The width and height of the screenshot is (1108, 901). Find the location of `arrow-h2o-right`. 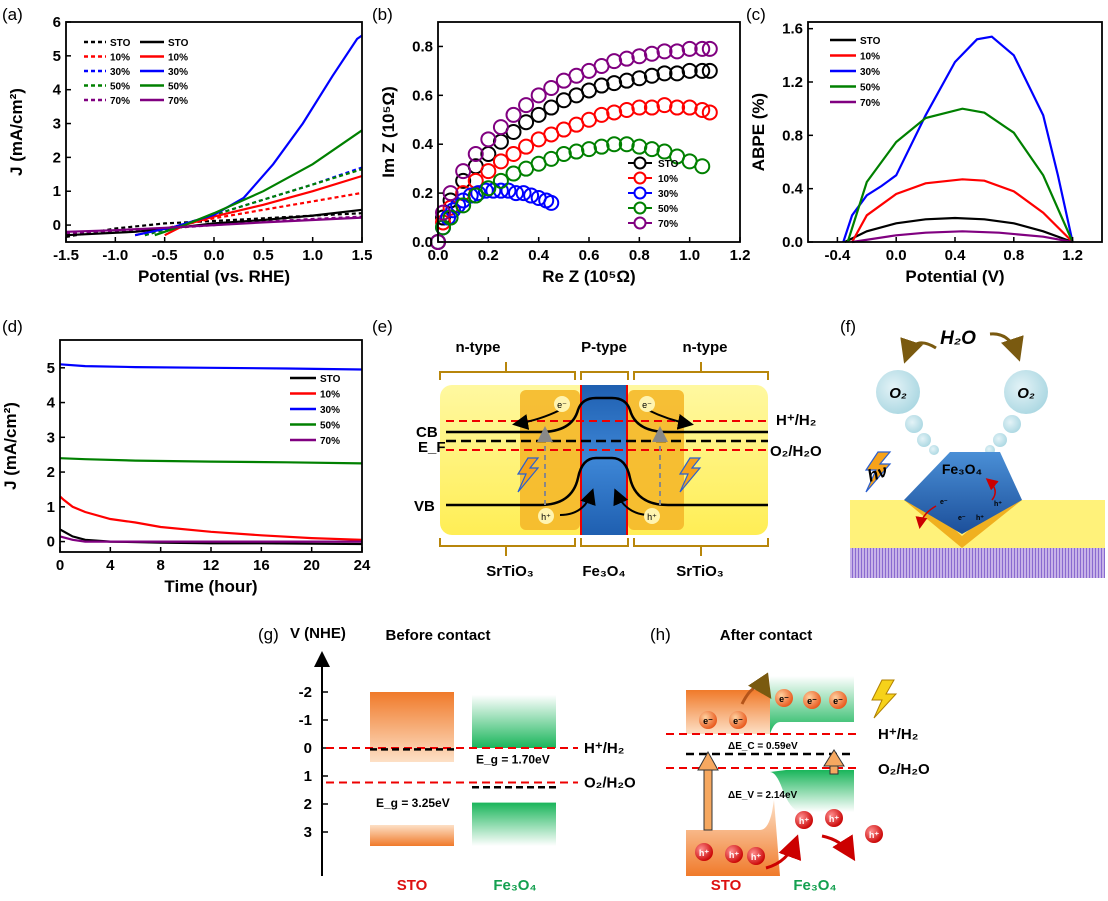

arrow-h2o-right is located at coordinates (1006, 347).